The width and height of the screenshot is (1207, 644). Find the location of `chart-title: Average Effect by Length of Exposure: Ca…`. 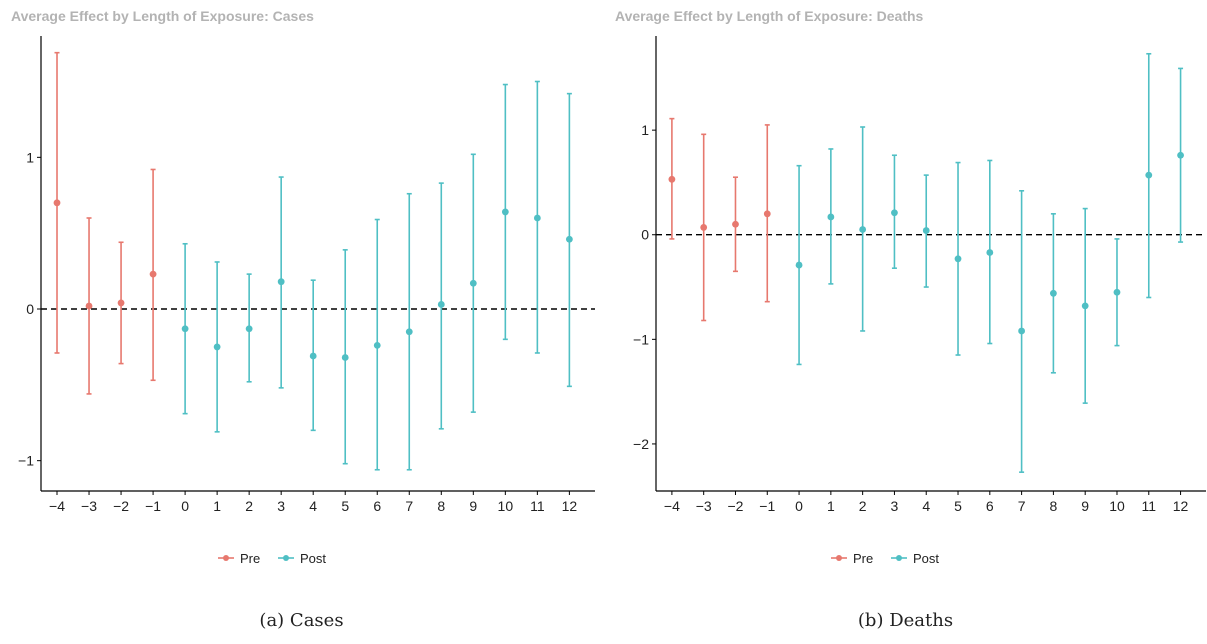

chart-title: Average Effect by Length of Exposure: Ca… is located at coordinates (162, 16).